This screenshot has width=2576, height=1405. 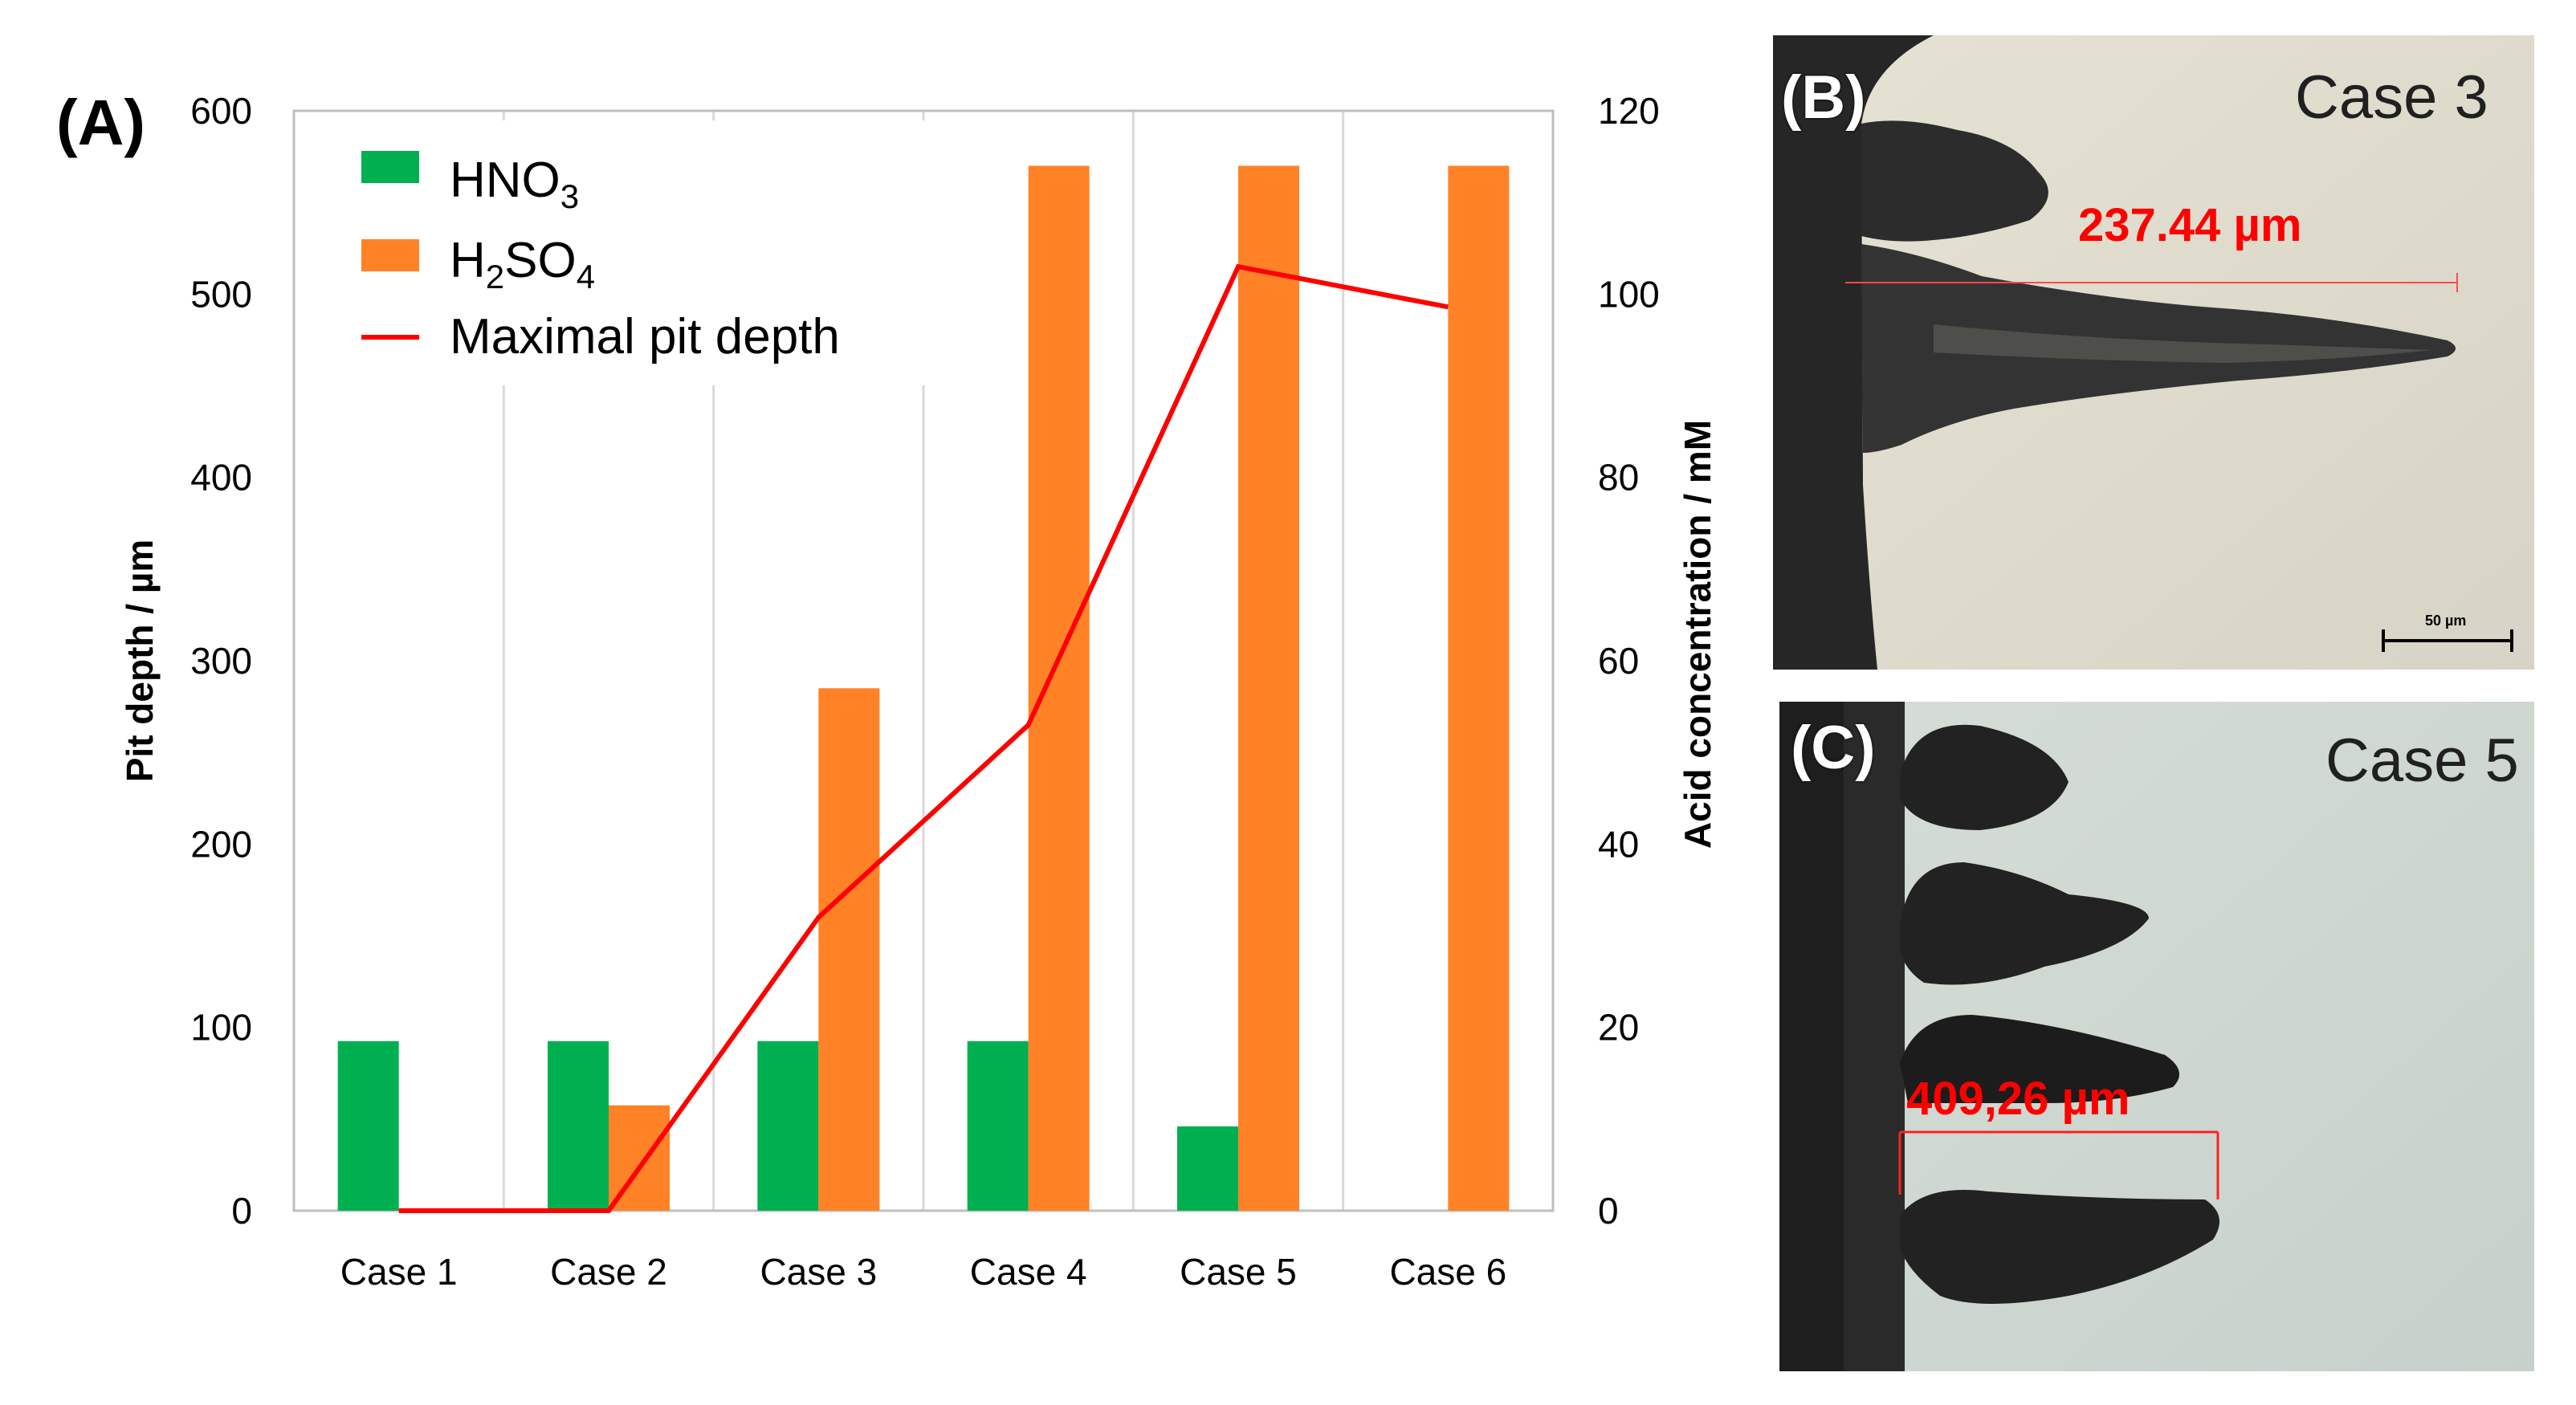 What do you see at coordinates (390, 167) in the screenshot?
I see `legend-swatch-hno3` at bounding box center [390, 167].